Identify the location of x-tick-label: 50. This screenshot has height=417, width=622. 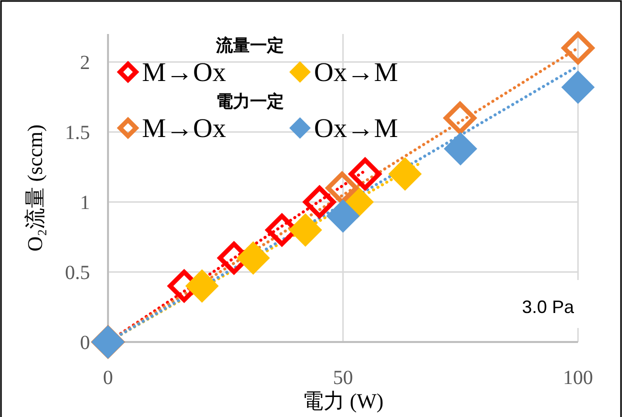
(343, 378).